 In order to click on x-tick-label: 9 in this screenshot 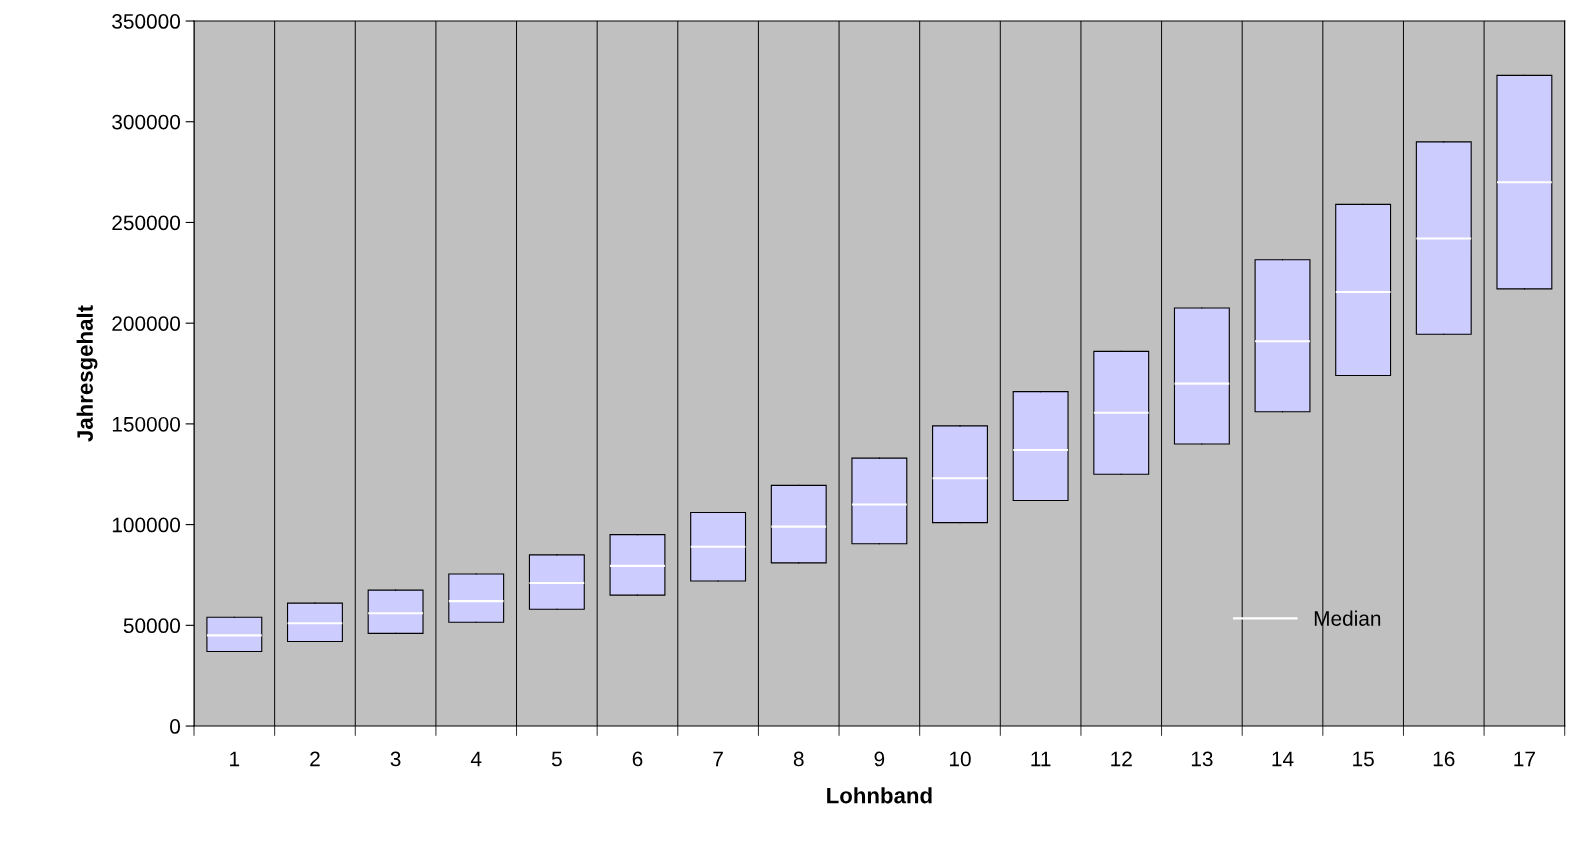, I will do `click(879, 759)`.